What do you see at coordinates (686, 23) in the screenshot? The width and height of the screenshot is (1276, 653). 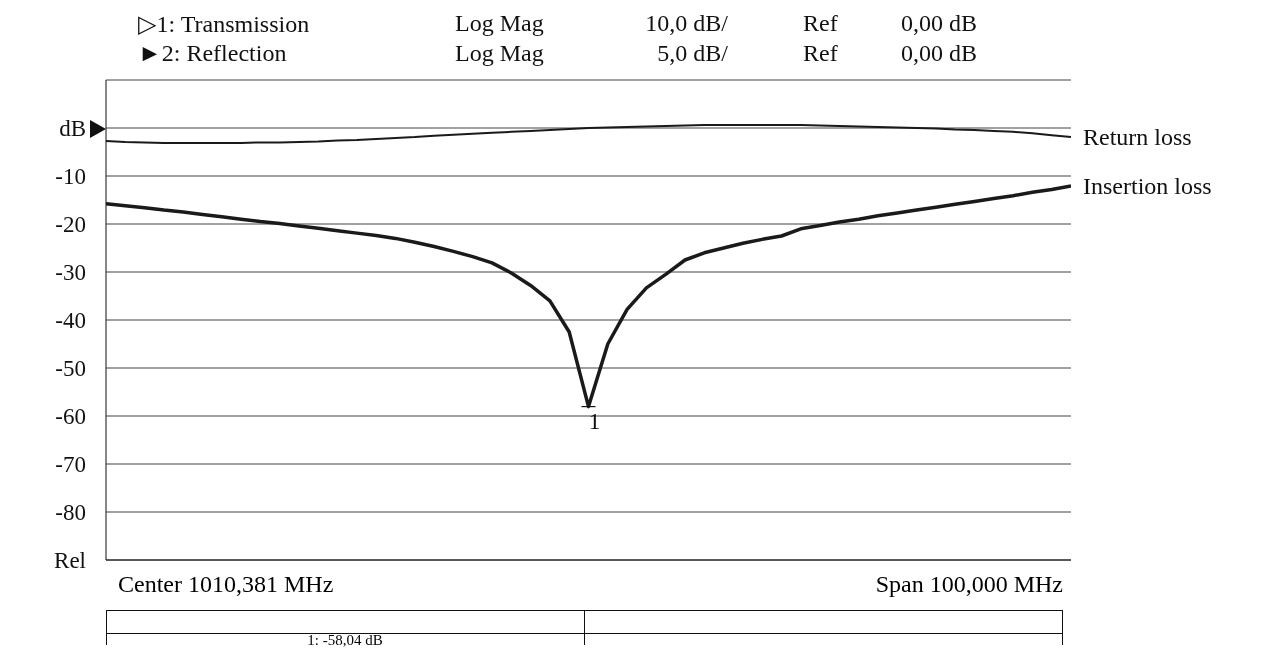 I see `text: 10,0 dB/` at bounding box center [686, 23].